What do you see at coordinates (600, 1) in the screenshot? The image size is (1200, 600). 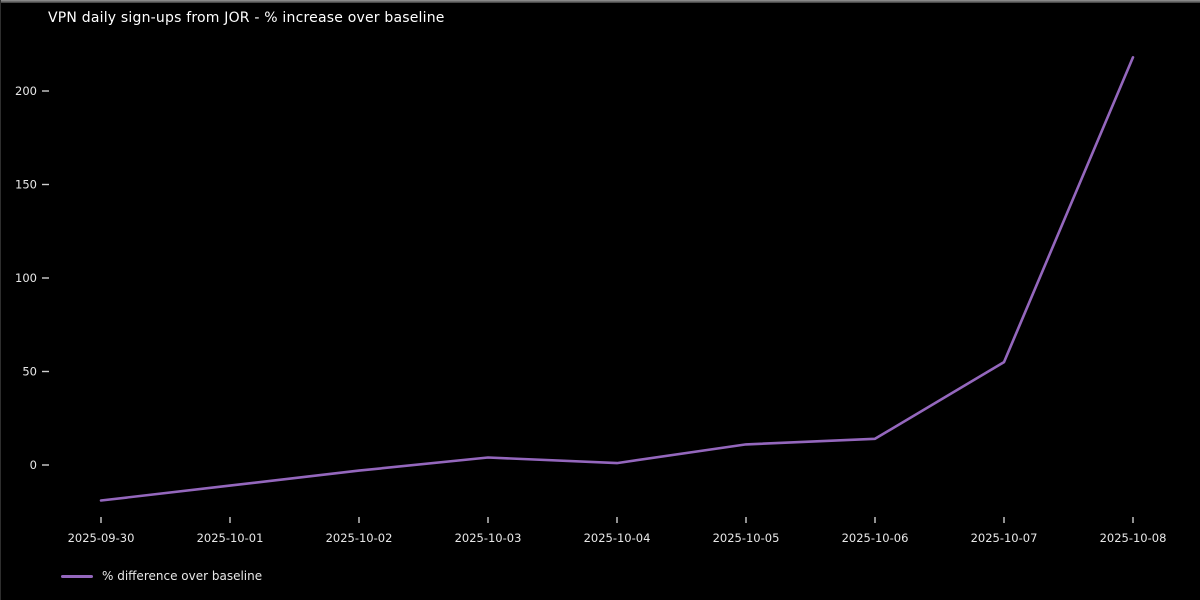 I see `window-top-edge` at bounding box center [600, 1].